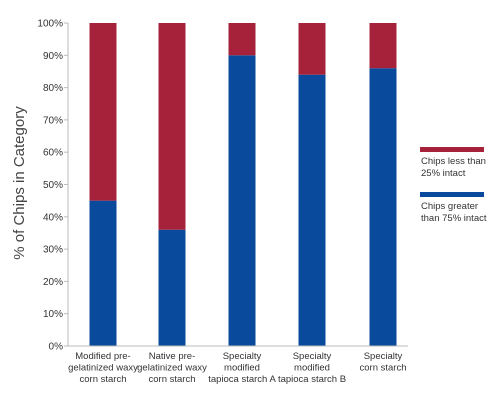  What do you see at coordinates (242, 368) in the screenshot?
I see `x-tick-label: Specialty modified tapioca starch A` at bounding box center [242, 368].